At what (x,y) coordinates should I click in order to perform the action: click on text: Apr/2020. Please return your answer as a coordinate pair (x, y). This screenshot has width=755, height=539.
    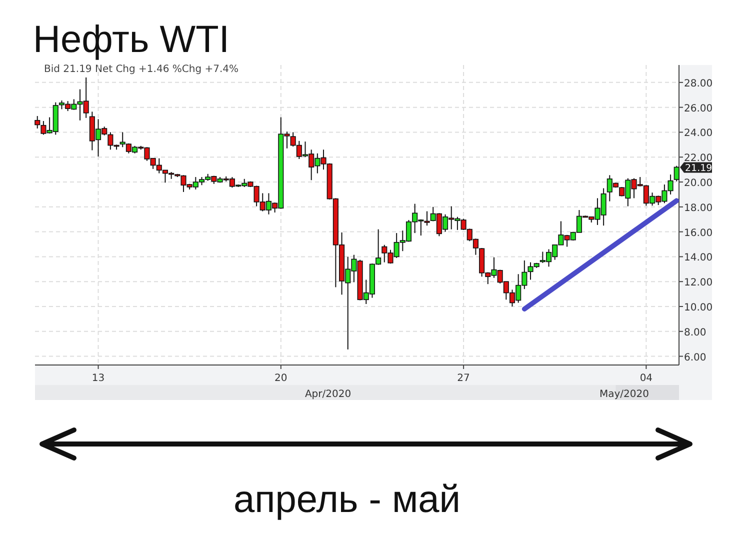
    Looking at the image, I should click on (328, 394).